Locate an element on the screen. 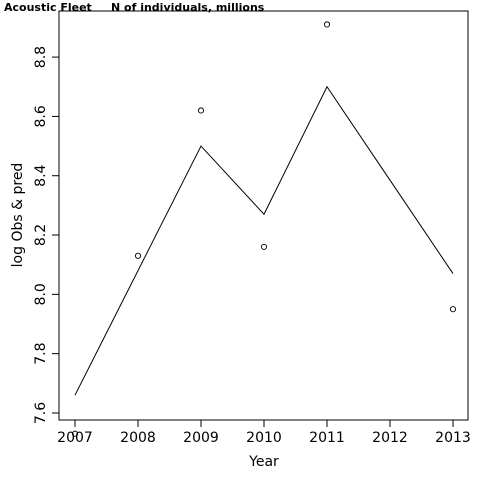 The height and width of the screenshot is (480, 480). x-axis-label: Year is located at coordinates (263, 462).